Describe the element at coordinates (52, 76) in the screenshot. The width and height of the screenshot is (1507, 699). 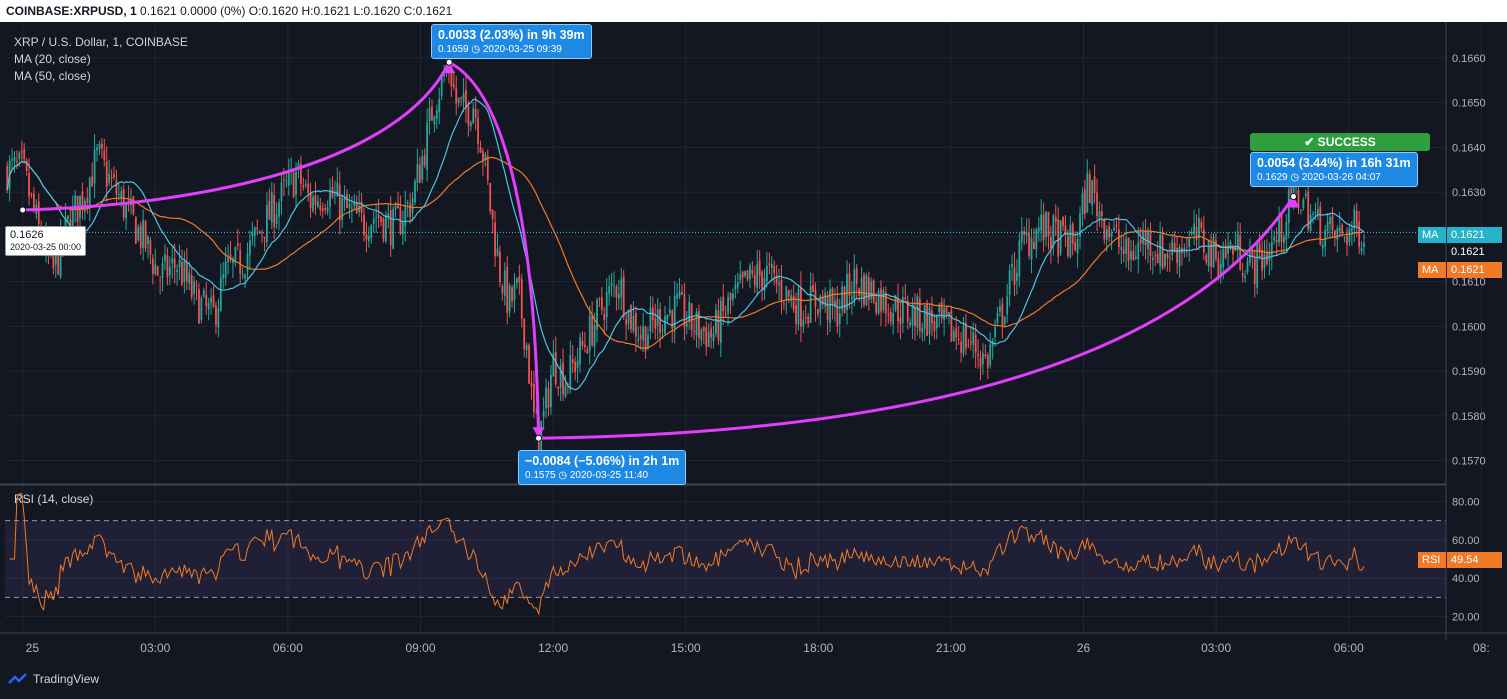
I see `legend-ma50: MA (50, close)` at that location.